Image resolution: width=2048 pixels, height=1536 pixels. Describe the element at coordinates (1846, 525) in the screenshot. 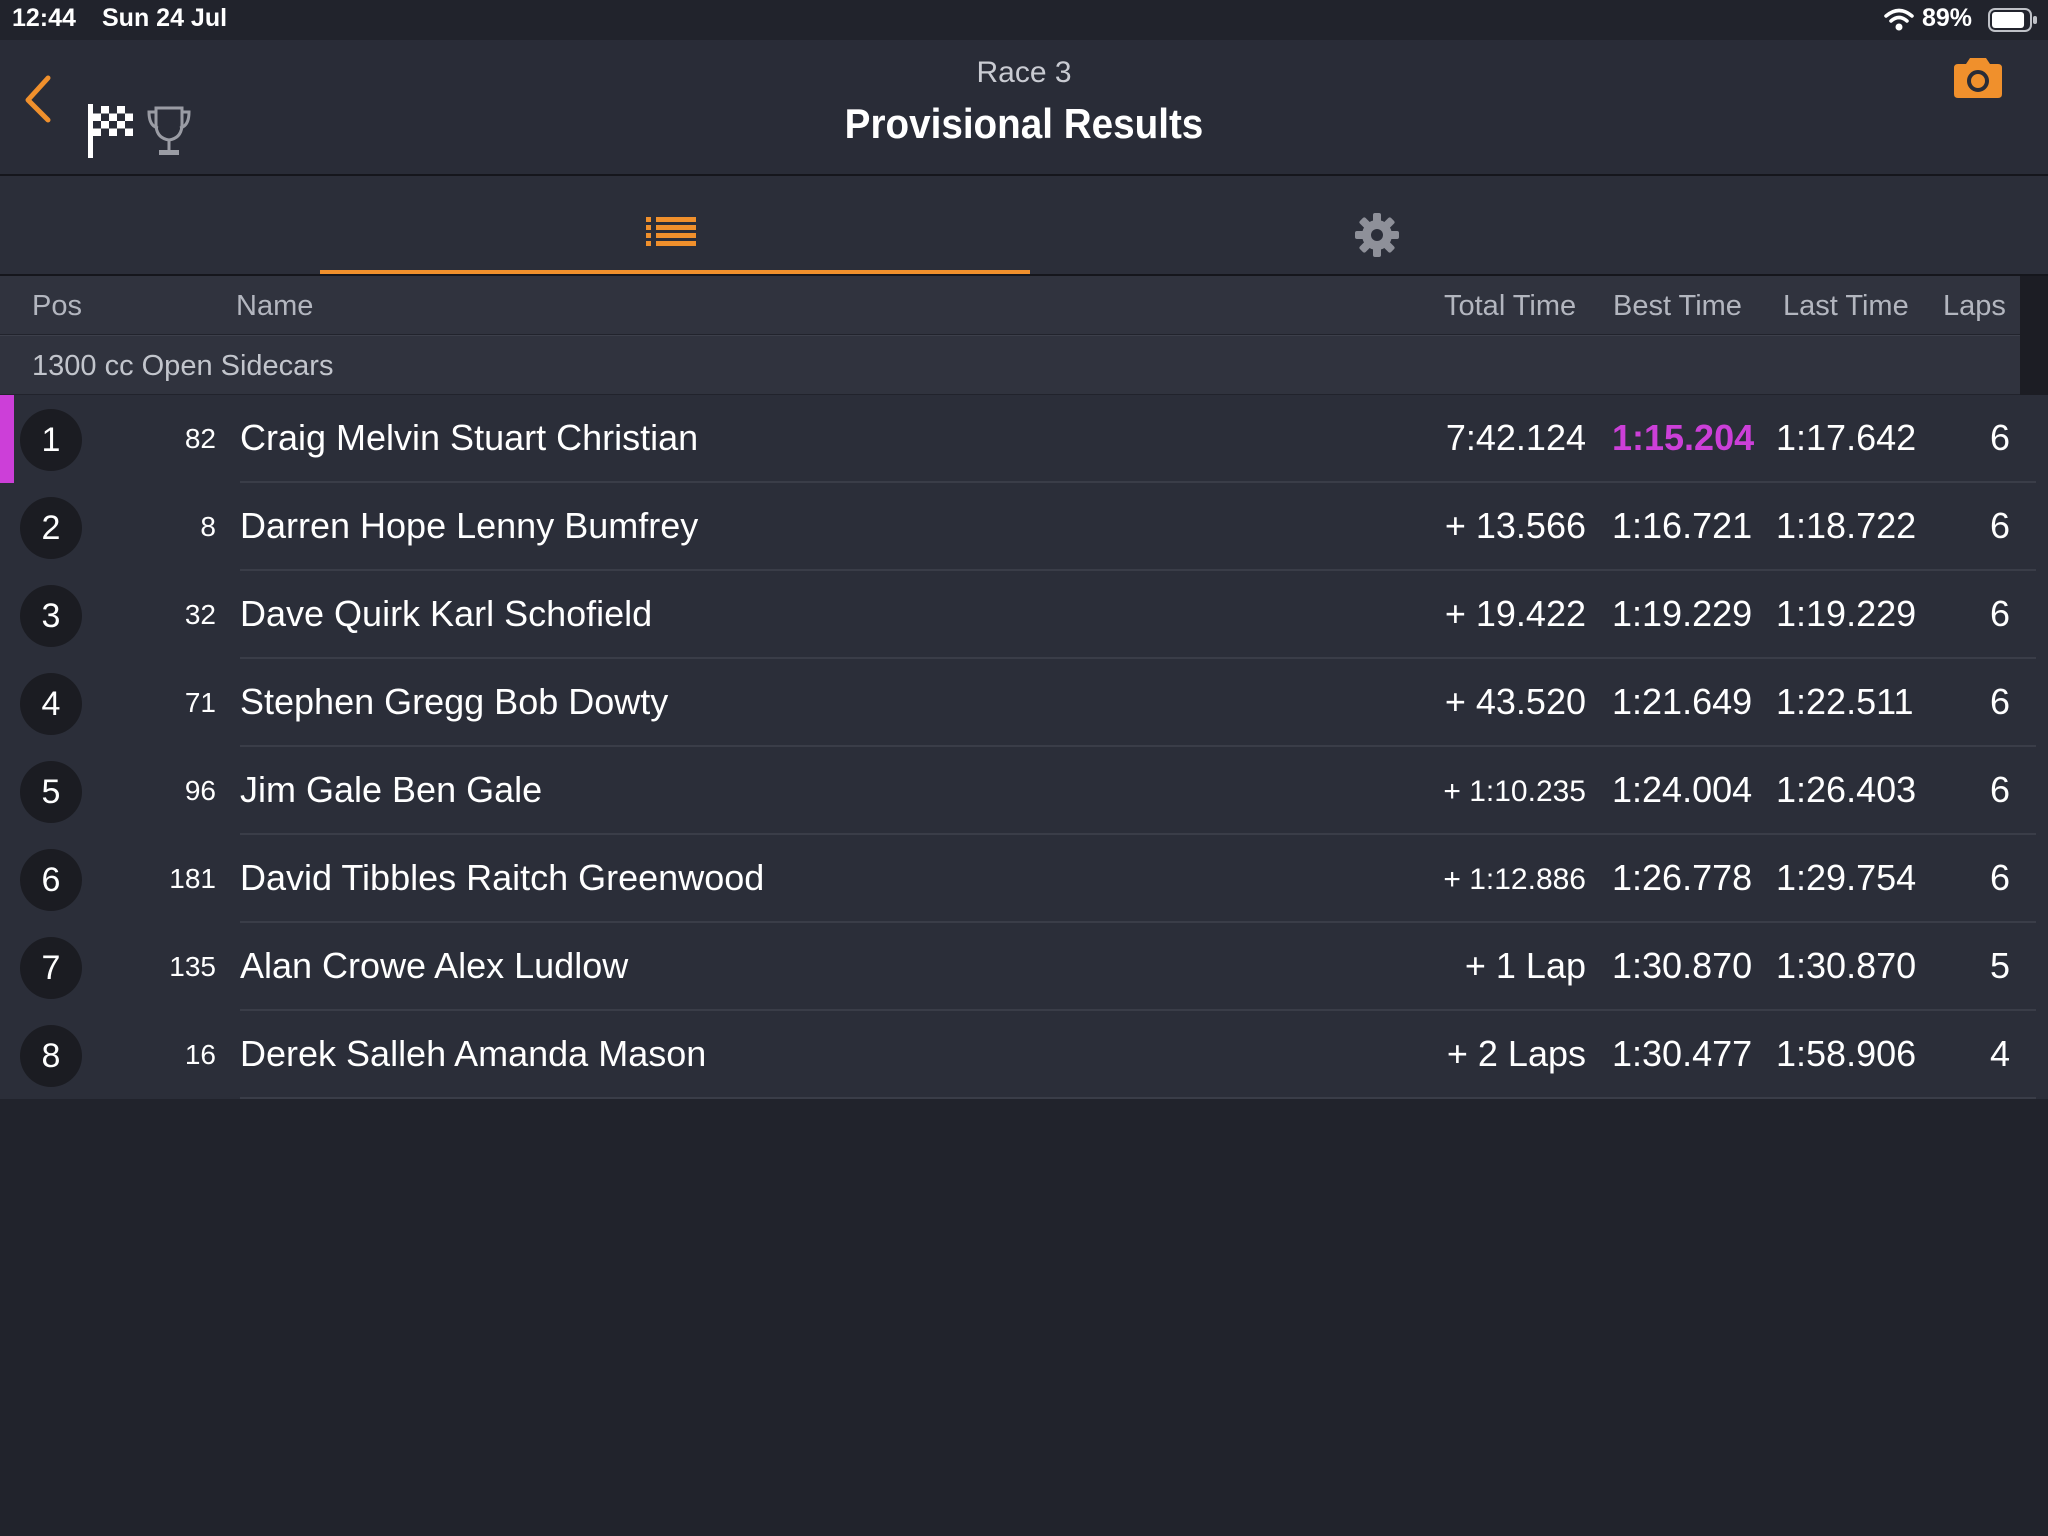

I see `last-time: 1:18.722` at that location.